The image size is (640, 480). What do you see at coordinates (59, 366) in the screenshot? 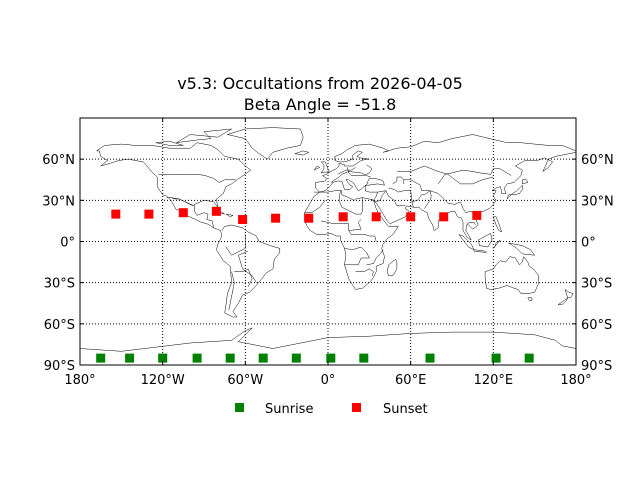
I see `y-tick-label-left: 90°S` at bounding box center [59, 366].